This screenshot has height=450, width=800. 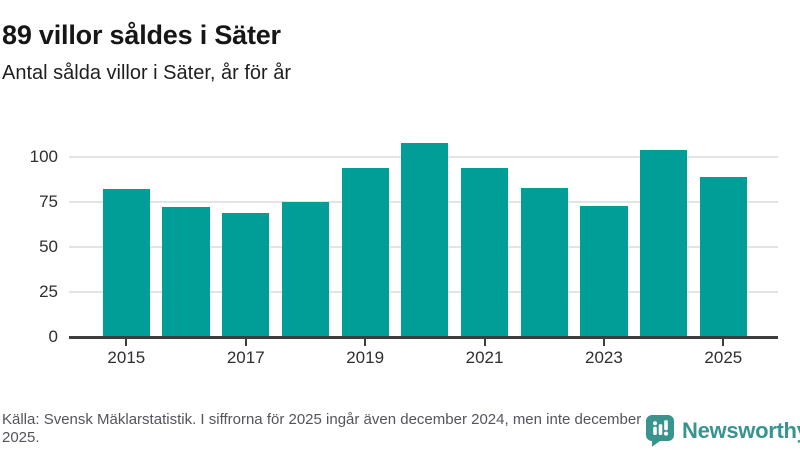 I want to click on chart-subtitle: Antal sålda villor i Säter, år för år, so click(x=147, y=73).